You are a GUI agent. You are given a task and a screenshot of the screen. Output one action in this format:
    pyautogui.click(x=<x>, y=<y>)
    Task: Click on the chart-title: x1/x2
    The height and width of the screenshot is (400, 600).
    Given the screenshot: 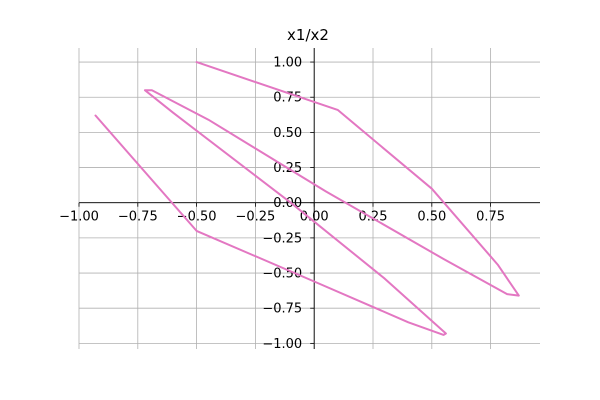 What is the action you would take?
    pyautogui.click(x=308, y=35)
    